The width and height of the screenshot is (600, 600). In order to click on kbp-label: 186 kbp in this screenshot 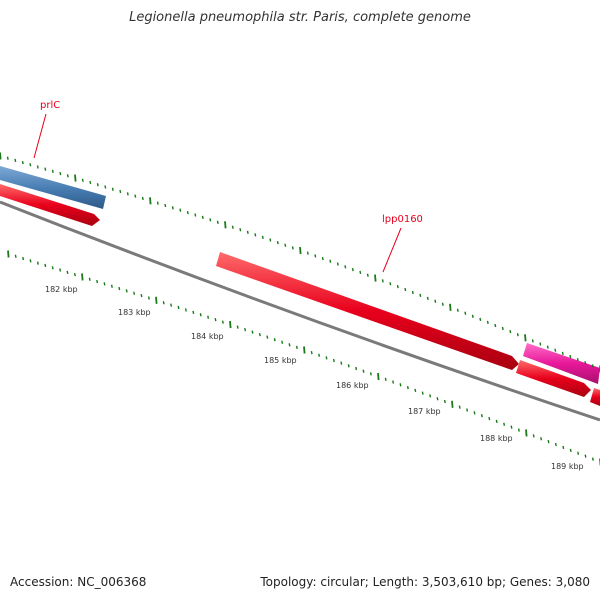, I will do `click(352, 385)`.